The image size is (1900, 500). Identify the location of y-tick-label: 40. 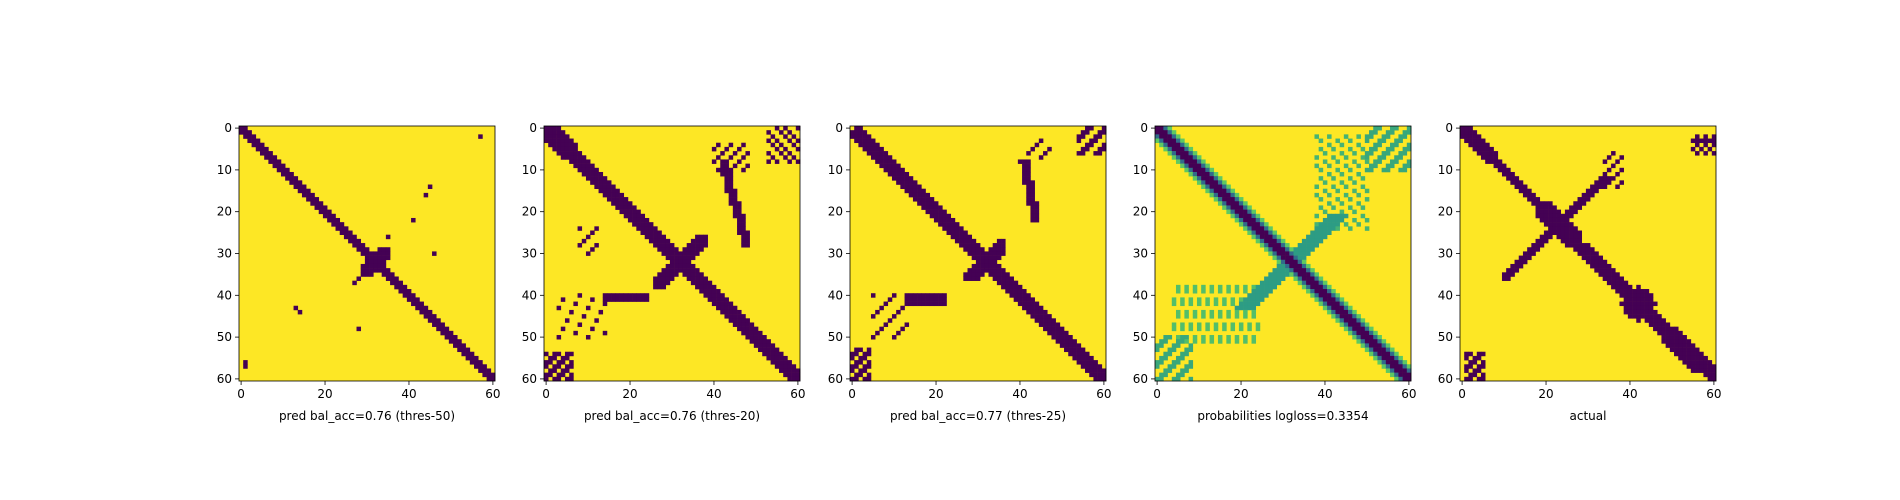
(1140, 295).